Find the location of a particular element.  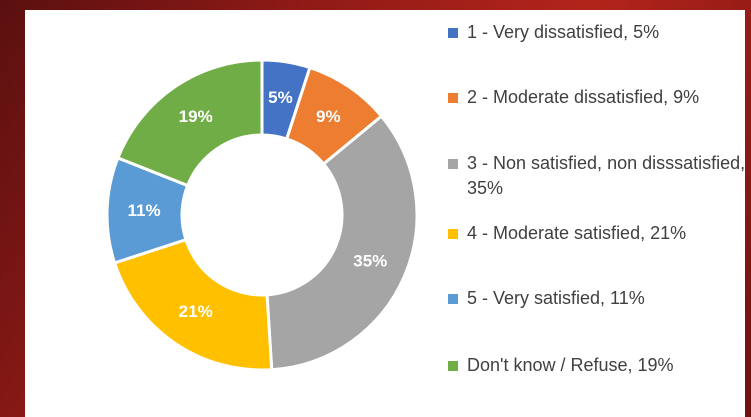

legend-item: Don't know / Refuse, 19% is located at coordinates (598, 365).